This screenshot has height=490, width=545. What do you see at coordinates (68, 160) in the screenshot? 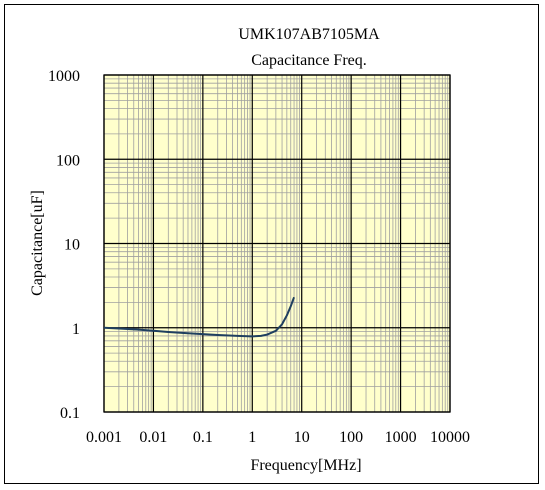
I see `y-tick-label: 100` at bounding box center [68, 160].